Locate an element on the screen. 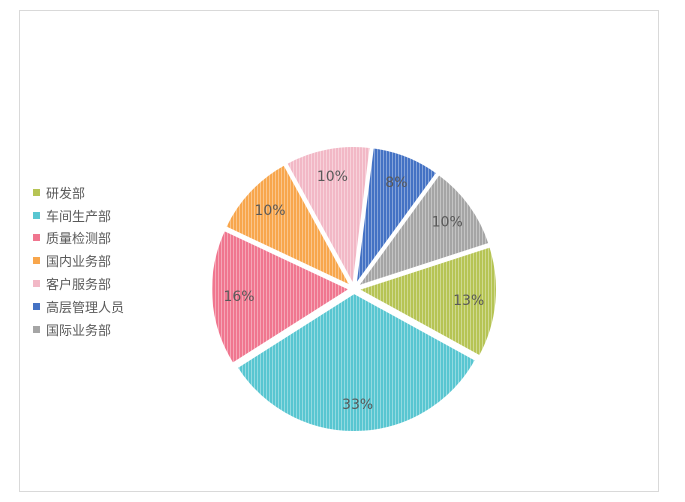  legend-item: 车间生产部 is located at coordinates (78, 215).